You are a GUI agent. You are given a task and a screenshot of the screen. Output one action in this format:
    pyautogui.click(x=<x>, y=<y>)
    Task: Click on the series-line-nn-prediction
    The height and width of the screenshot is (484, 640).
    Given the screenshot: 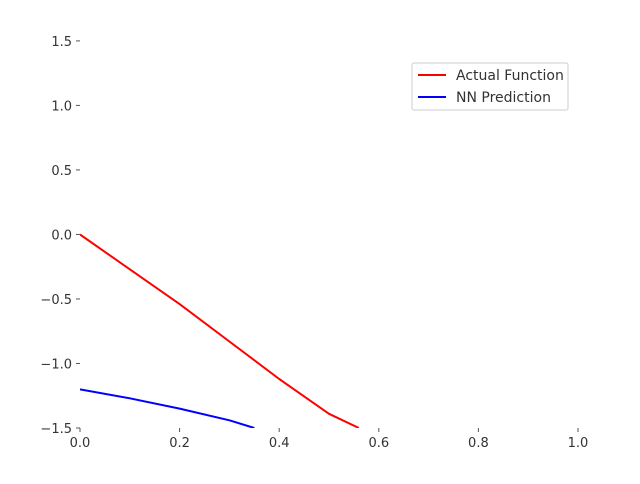 What is the action you would take?
    pyautogui.click(x=167, y=408)
    